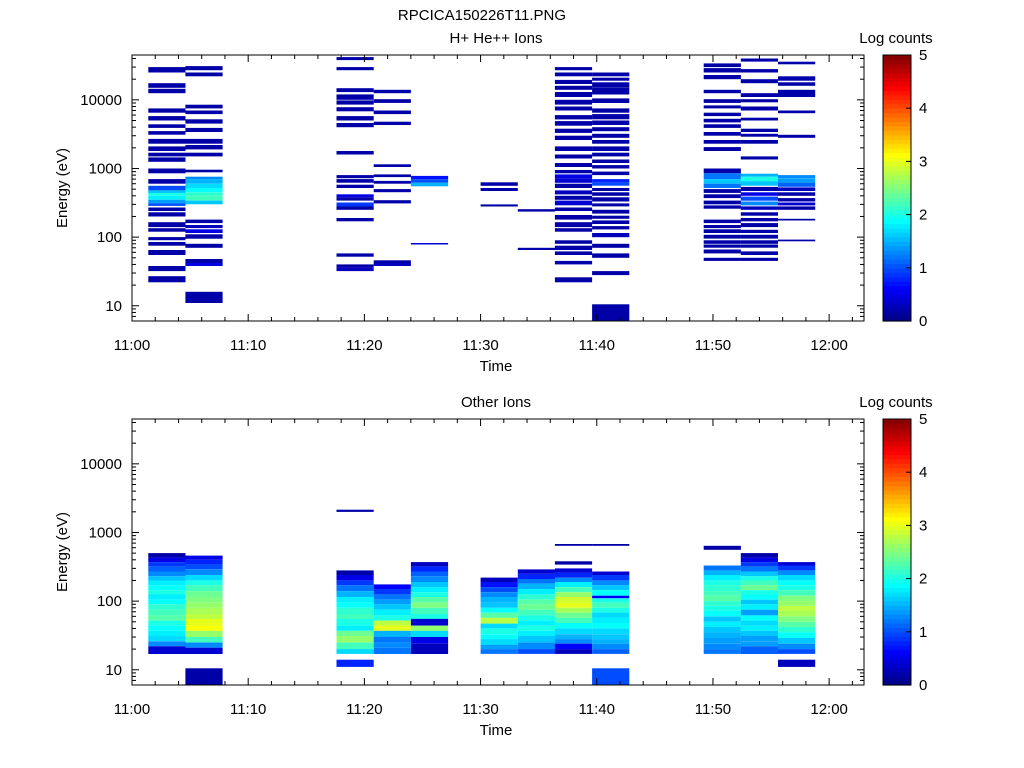 The image size is (1024, 768). I want to click on x-tick-label: 12:00, so click(829, 709).